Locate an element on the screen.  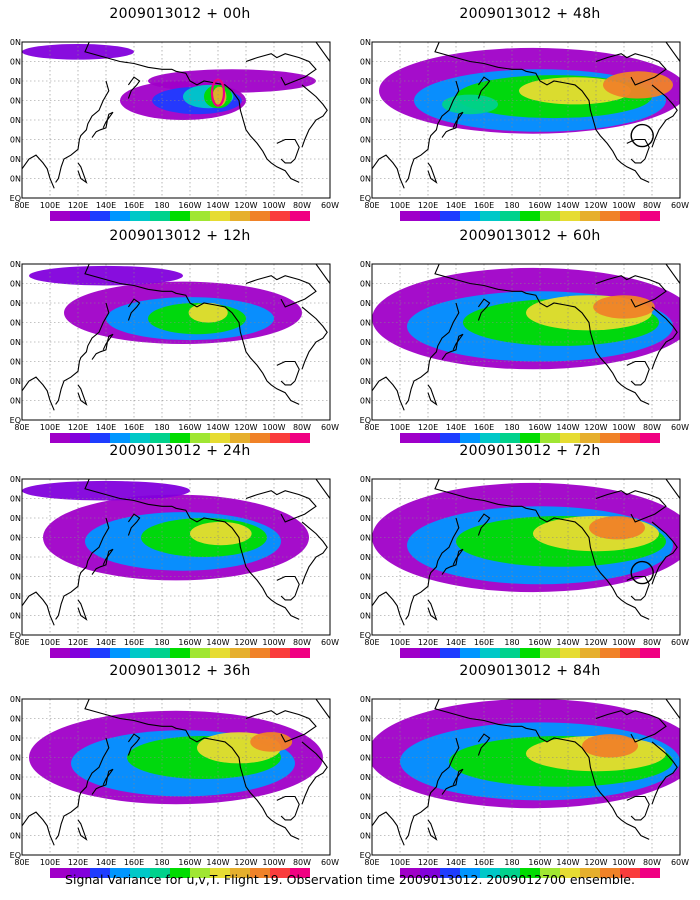
variance-field is located at coordinates (529, 90).